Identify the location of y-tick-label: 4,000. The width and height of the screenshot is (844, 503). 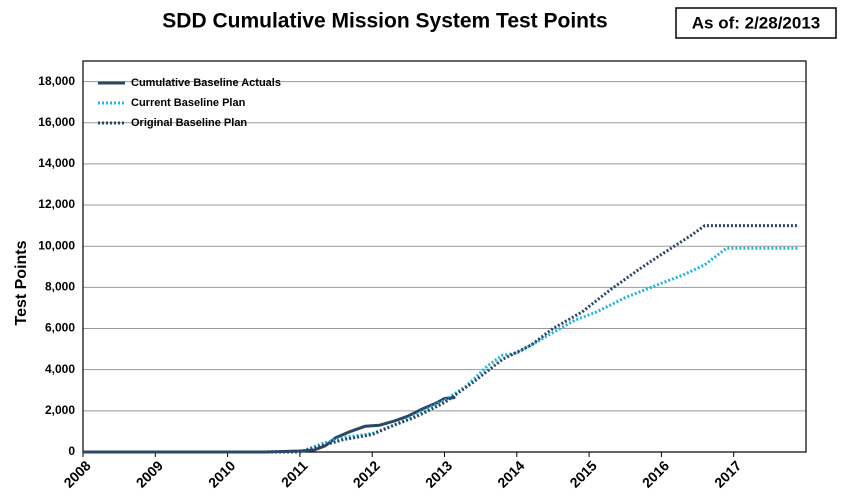
(60, 369).